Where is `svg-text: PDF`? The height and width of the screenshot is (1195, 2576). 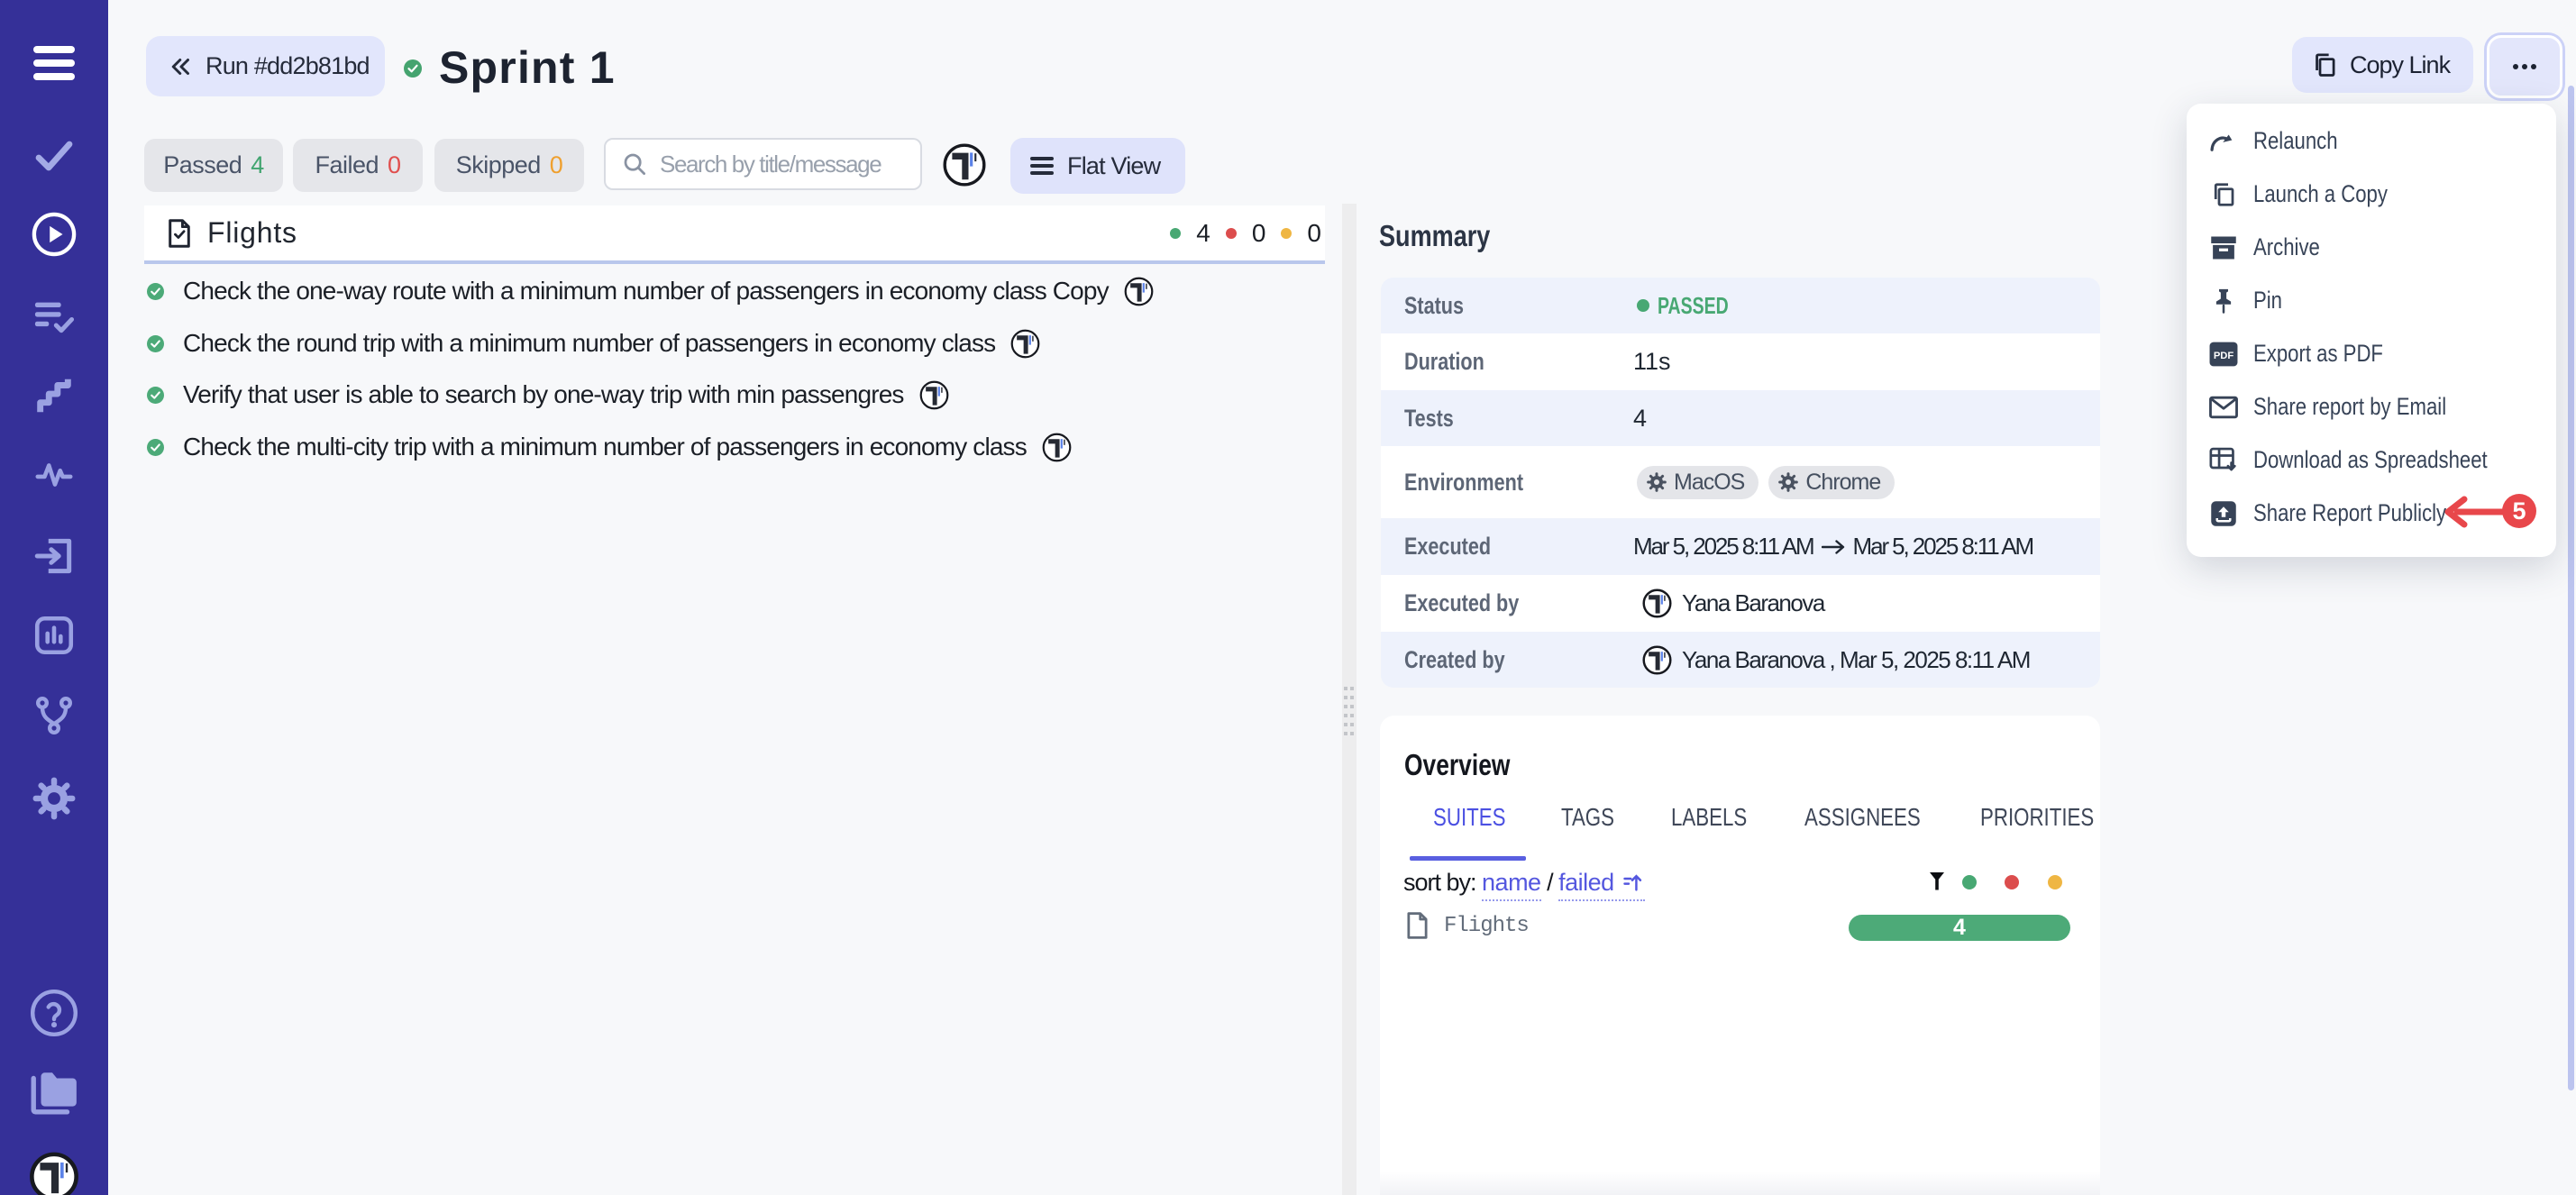 svg-text: PDF is located at coordinates (2224, 355).